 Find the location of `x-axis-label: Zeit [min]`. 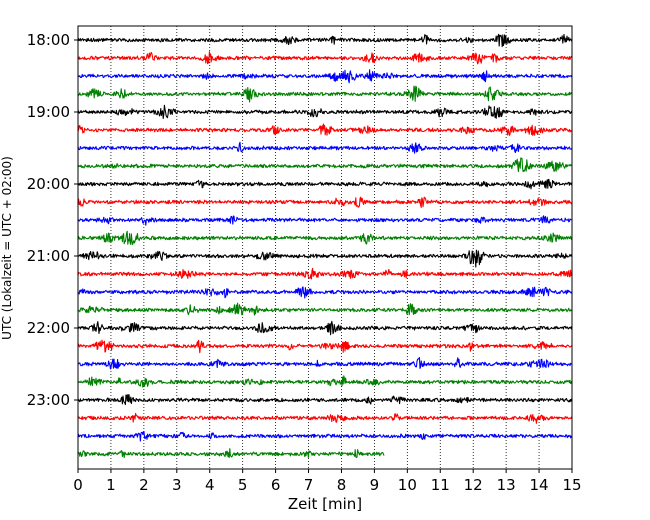

x-axis-label: Zeit [min] is located at coordinates (325, 504).